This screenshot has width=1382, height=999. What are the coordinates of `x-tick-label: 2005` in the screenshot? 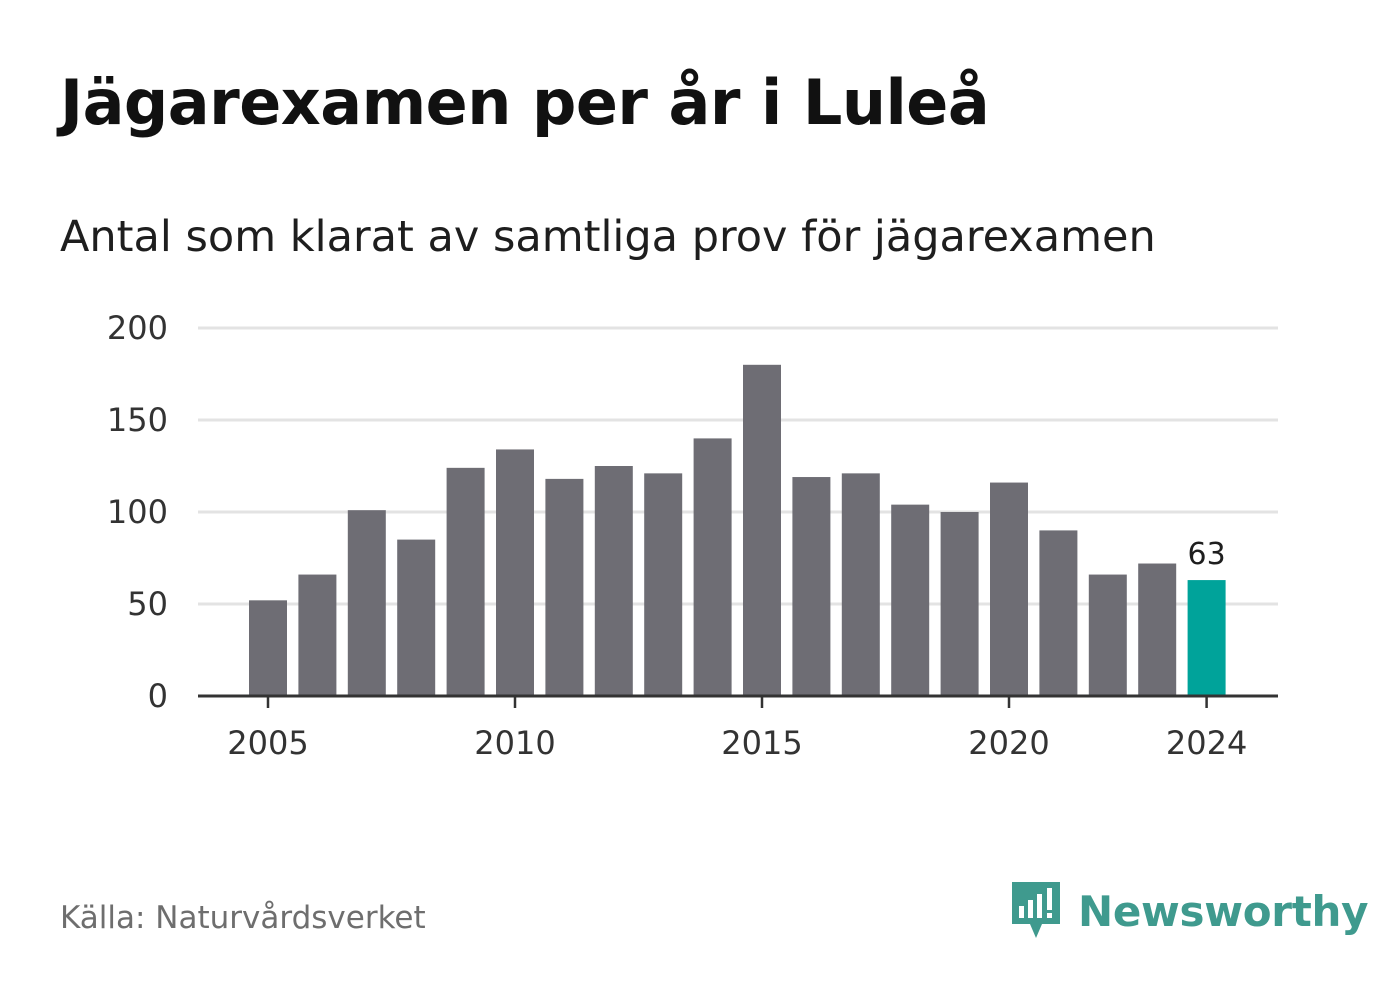 It's located at (267, 743).